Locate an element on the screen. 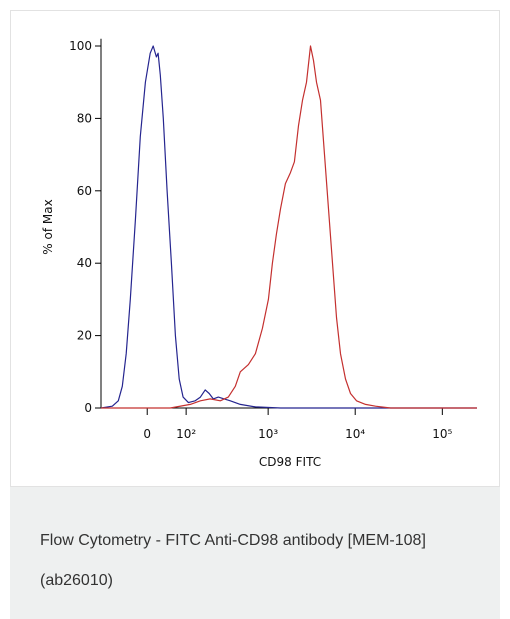 This screenshot has width=510, height=619. y-axis-label: % of Max is located at coordinates (48, 226).